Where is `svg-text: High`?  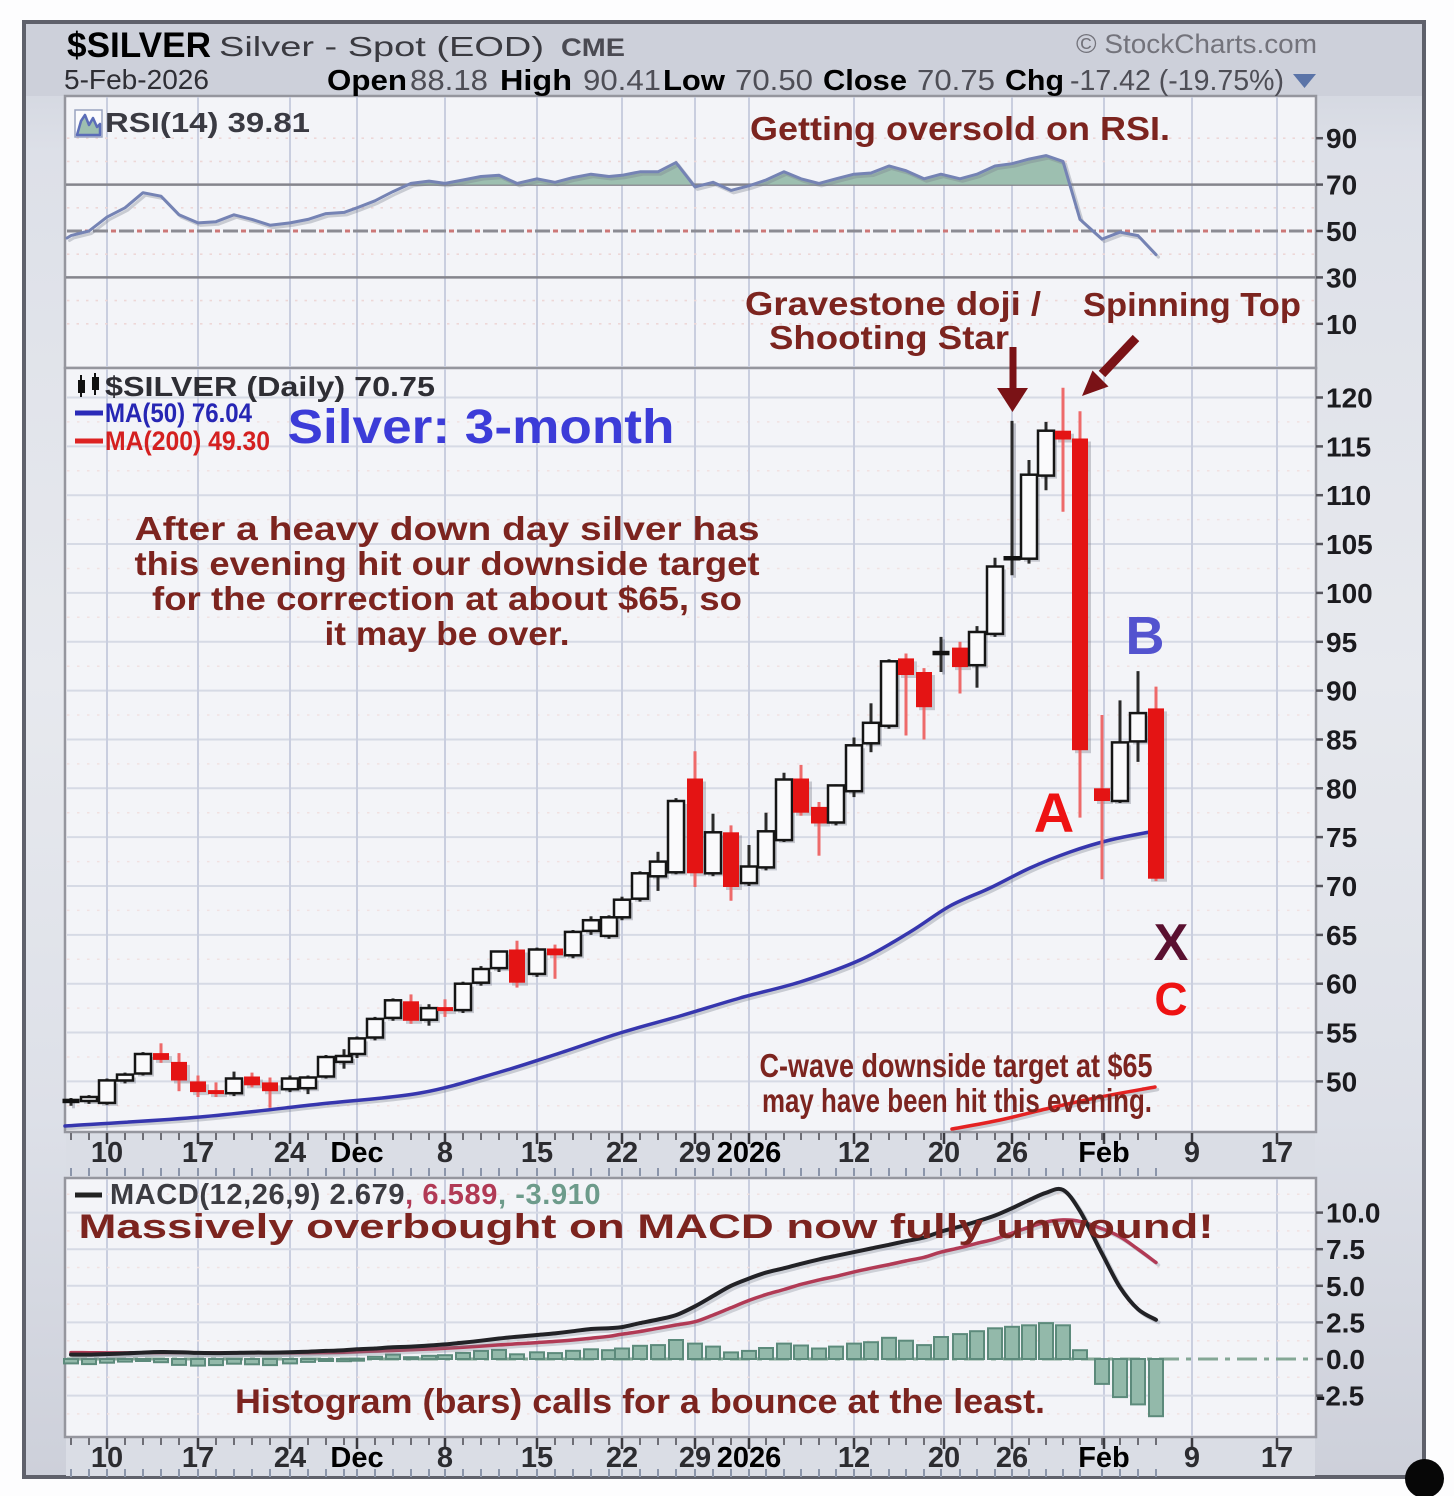 svg-text: High is located at coordinates (536, 81).